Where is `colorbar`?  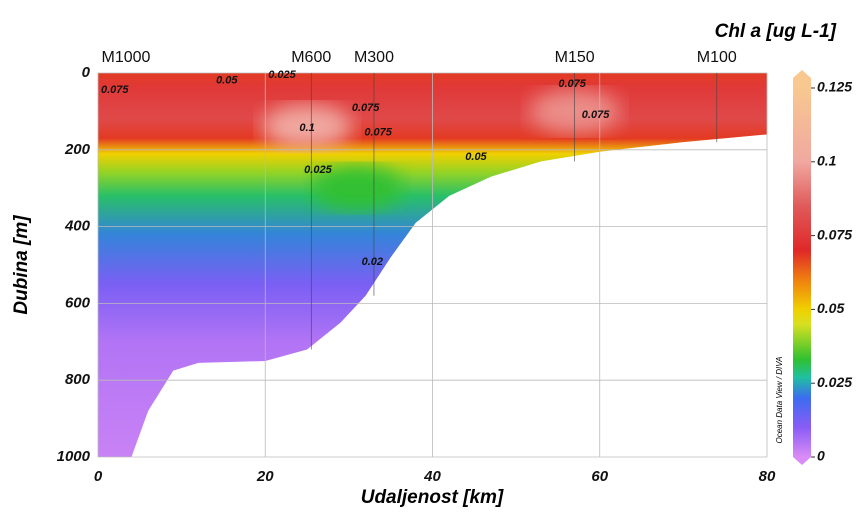
colorbar is located at coordinates (802, 272).